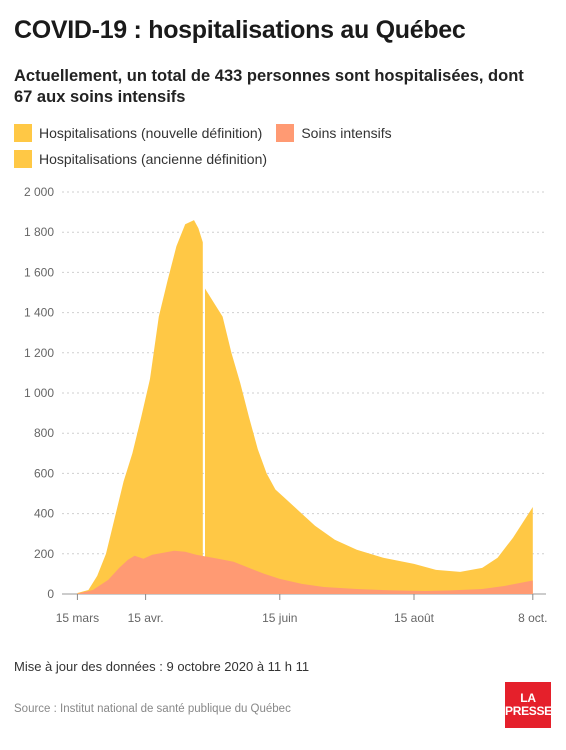 This screenshot has height=750, width=566. I want to click on legend-label-intensive-care: Soins intensifs, so click(346, 133).